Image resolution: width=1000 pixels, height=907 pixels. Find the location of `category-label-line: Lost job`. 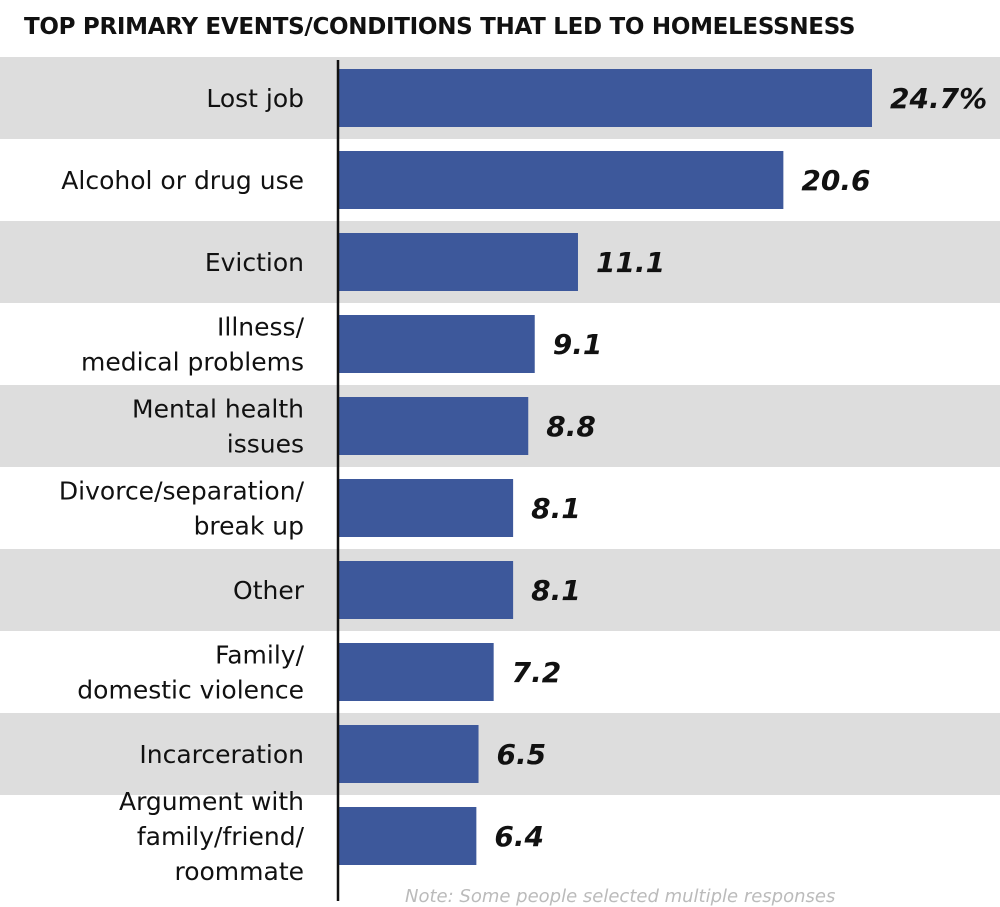

category-label-line: Lost job is located at coordinates (255, 98).